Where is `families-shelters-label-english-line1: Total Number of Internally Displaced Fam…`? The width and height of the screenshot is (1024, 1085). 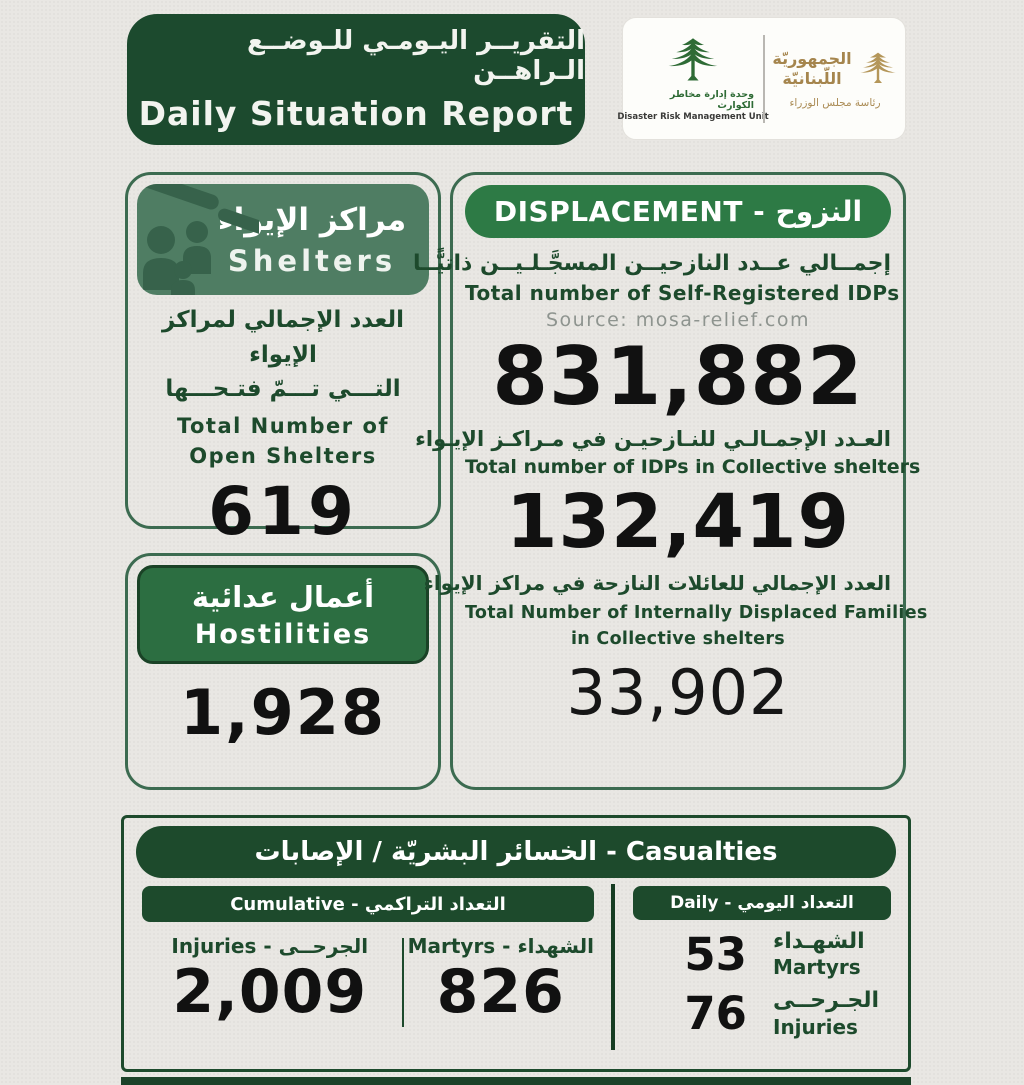
families-shelters-label-english-line1: Total Number of Internally Displaced Fam… is located at coordinates (696, 612).